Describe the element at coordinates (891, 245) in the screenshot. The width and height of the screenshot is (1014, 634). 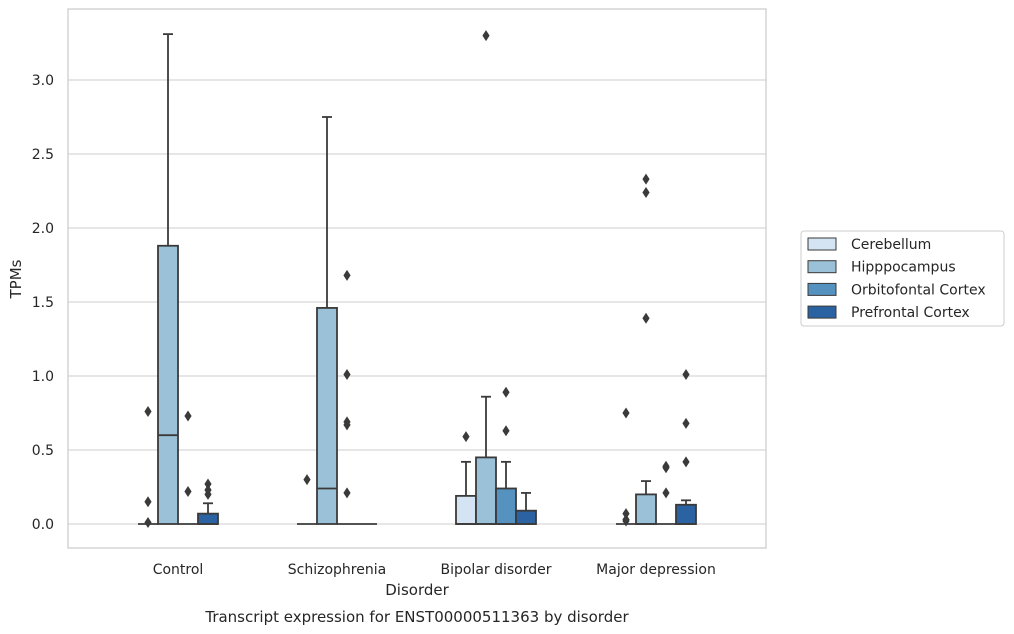
I see `legend-label: Cerebellum` at that location.